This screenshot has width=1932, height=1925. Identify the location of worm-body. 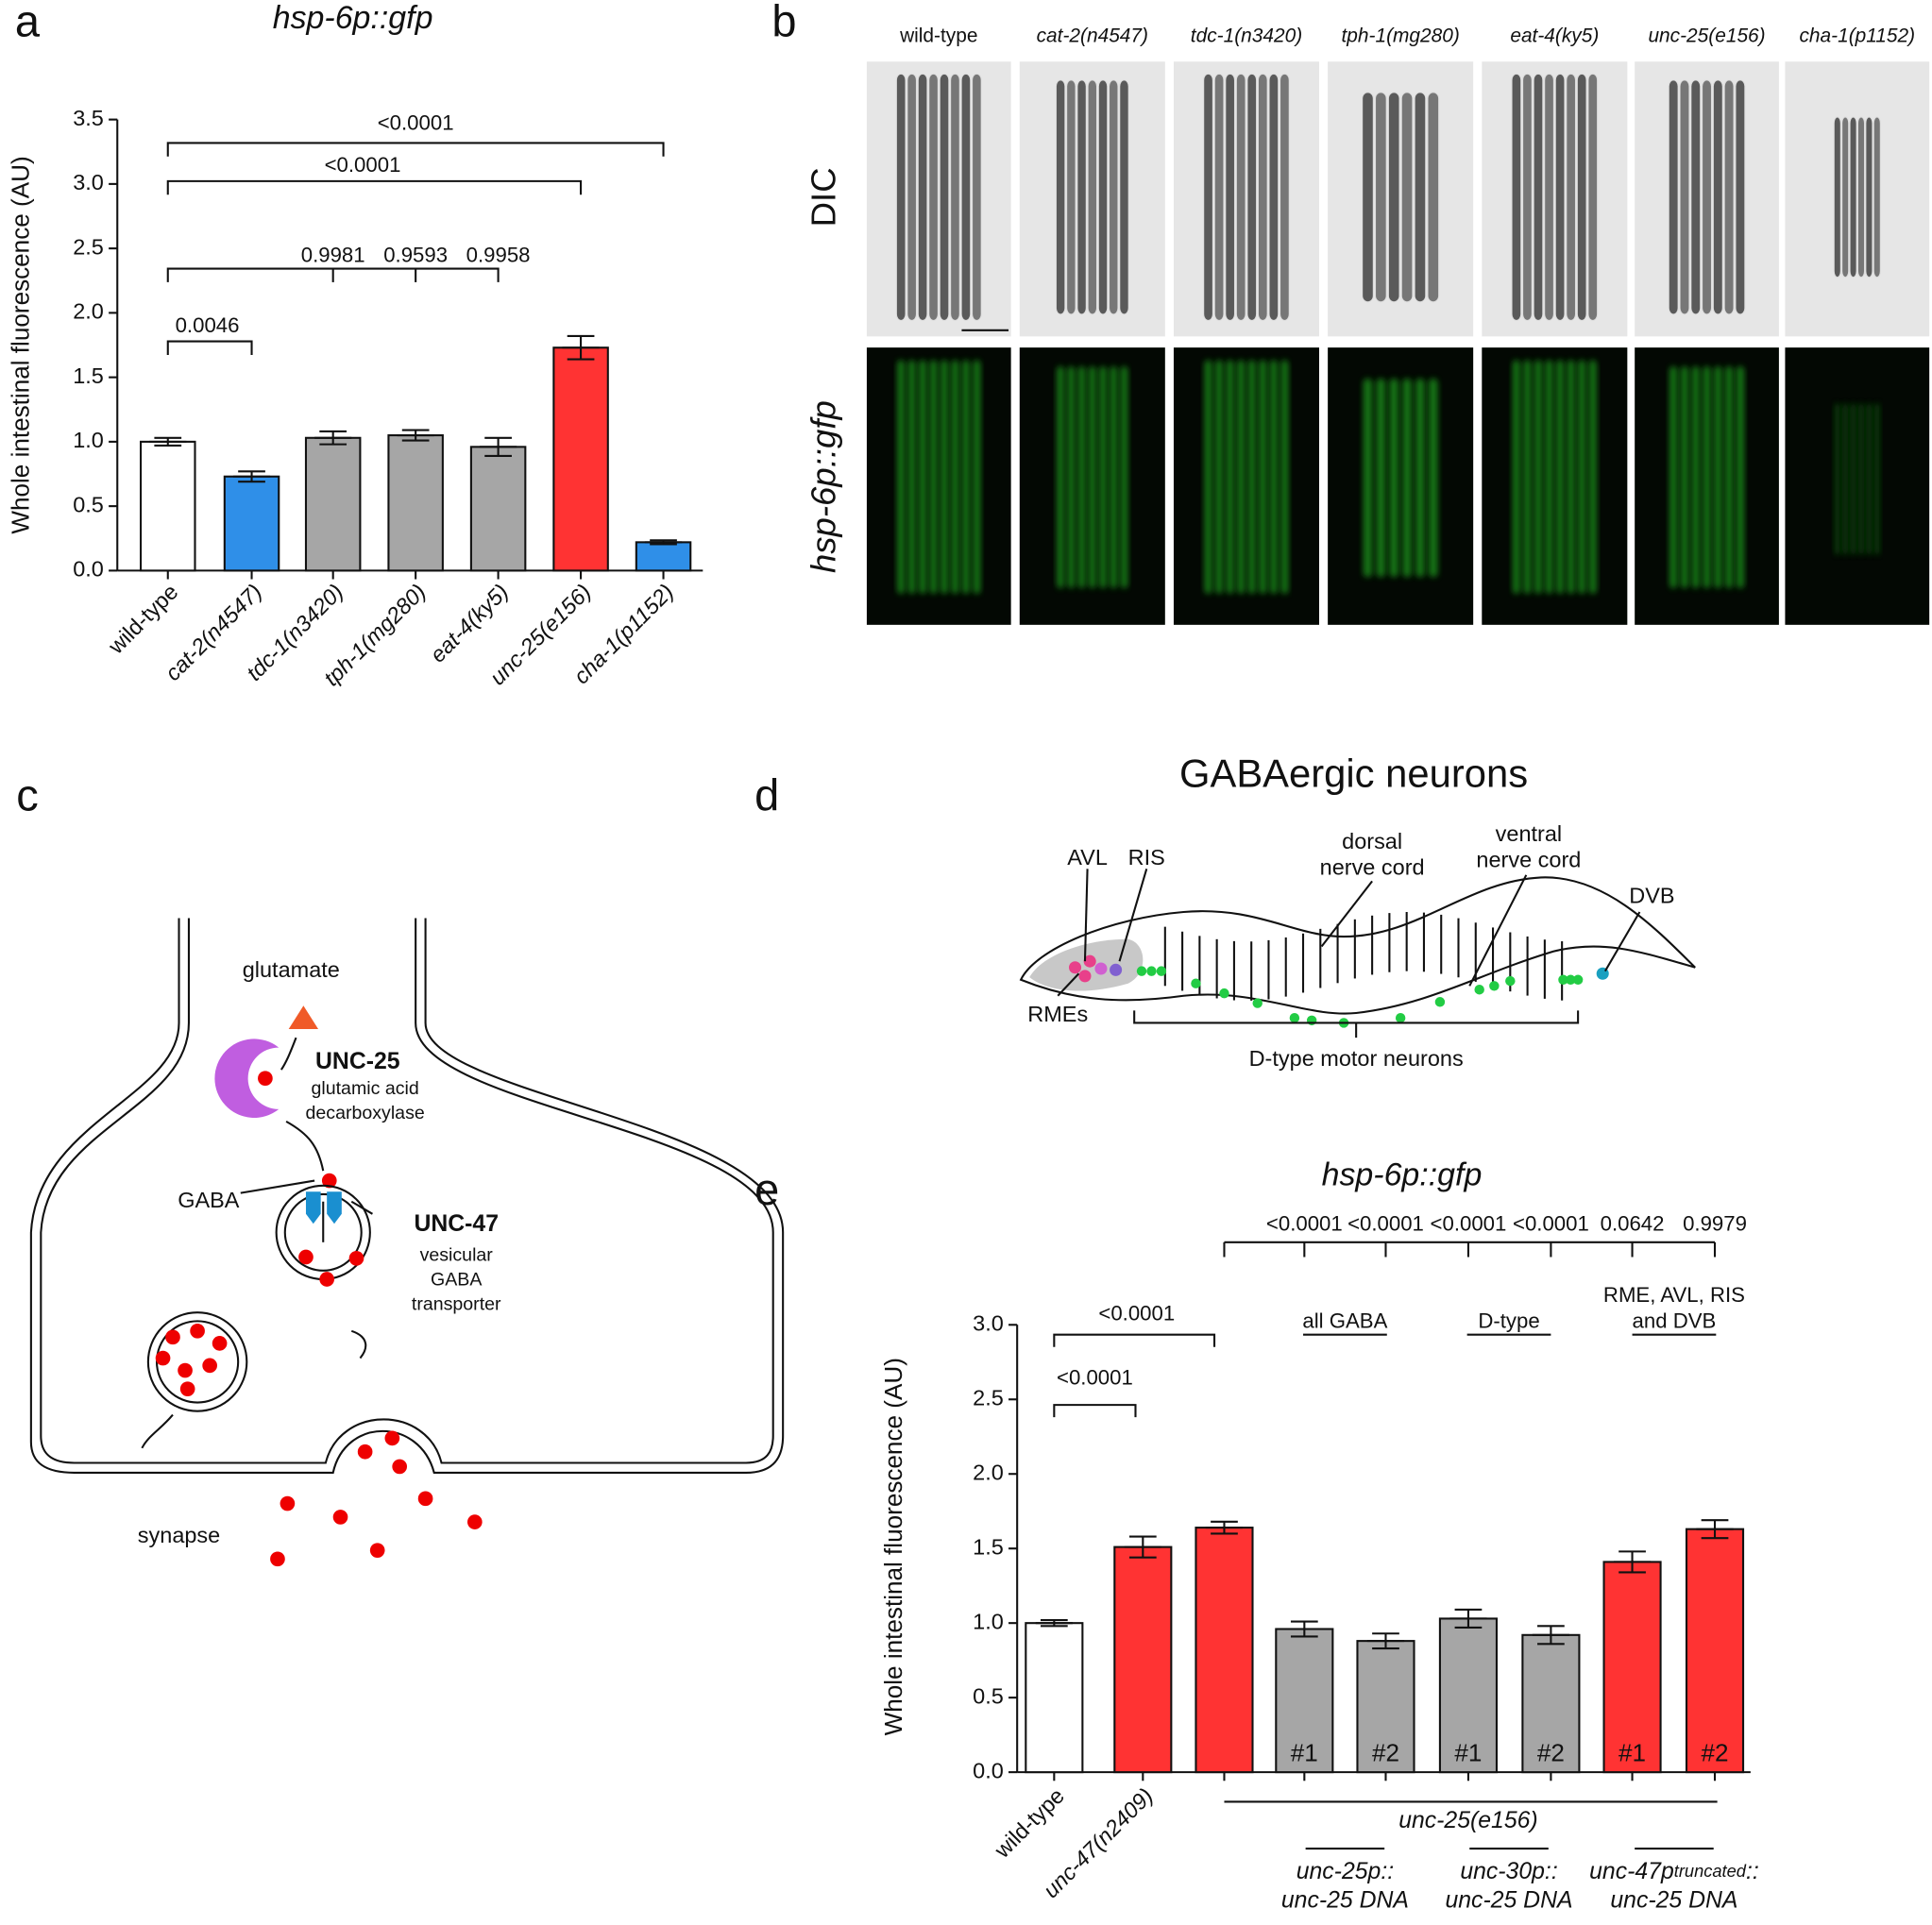
(1357, 945).